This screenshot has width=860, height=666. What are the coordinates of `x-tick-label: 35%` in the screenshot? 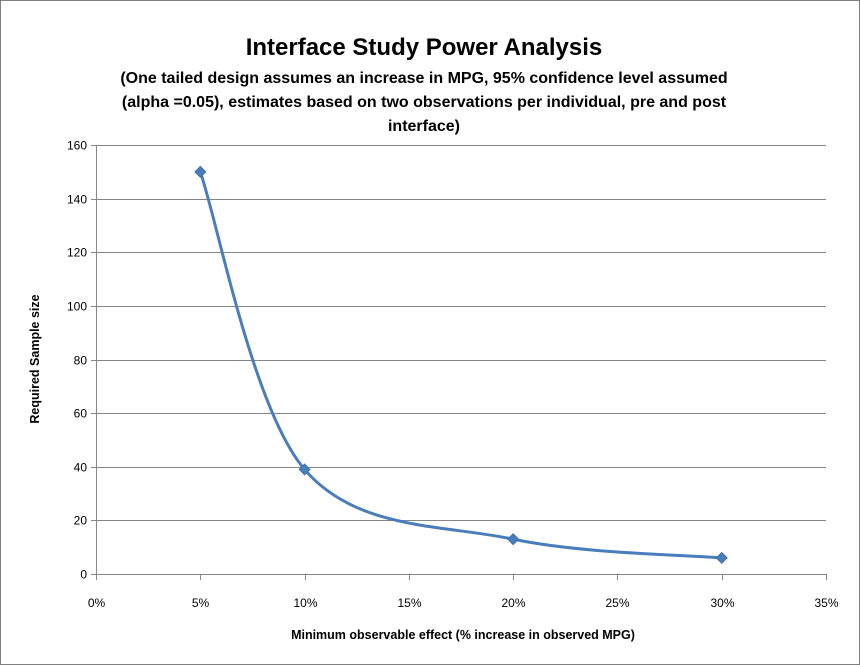 It's located at (826, 603).